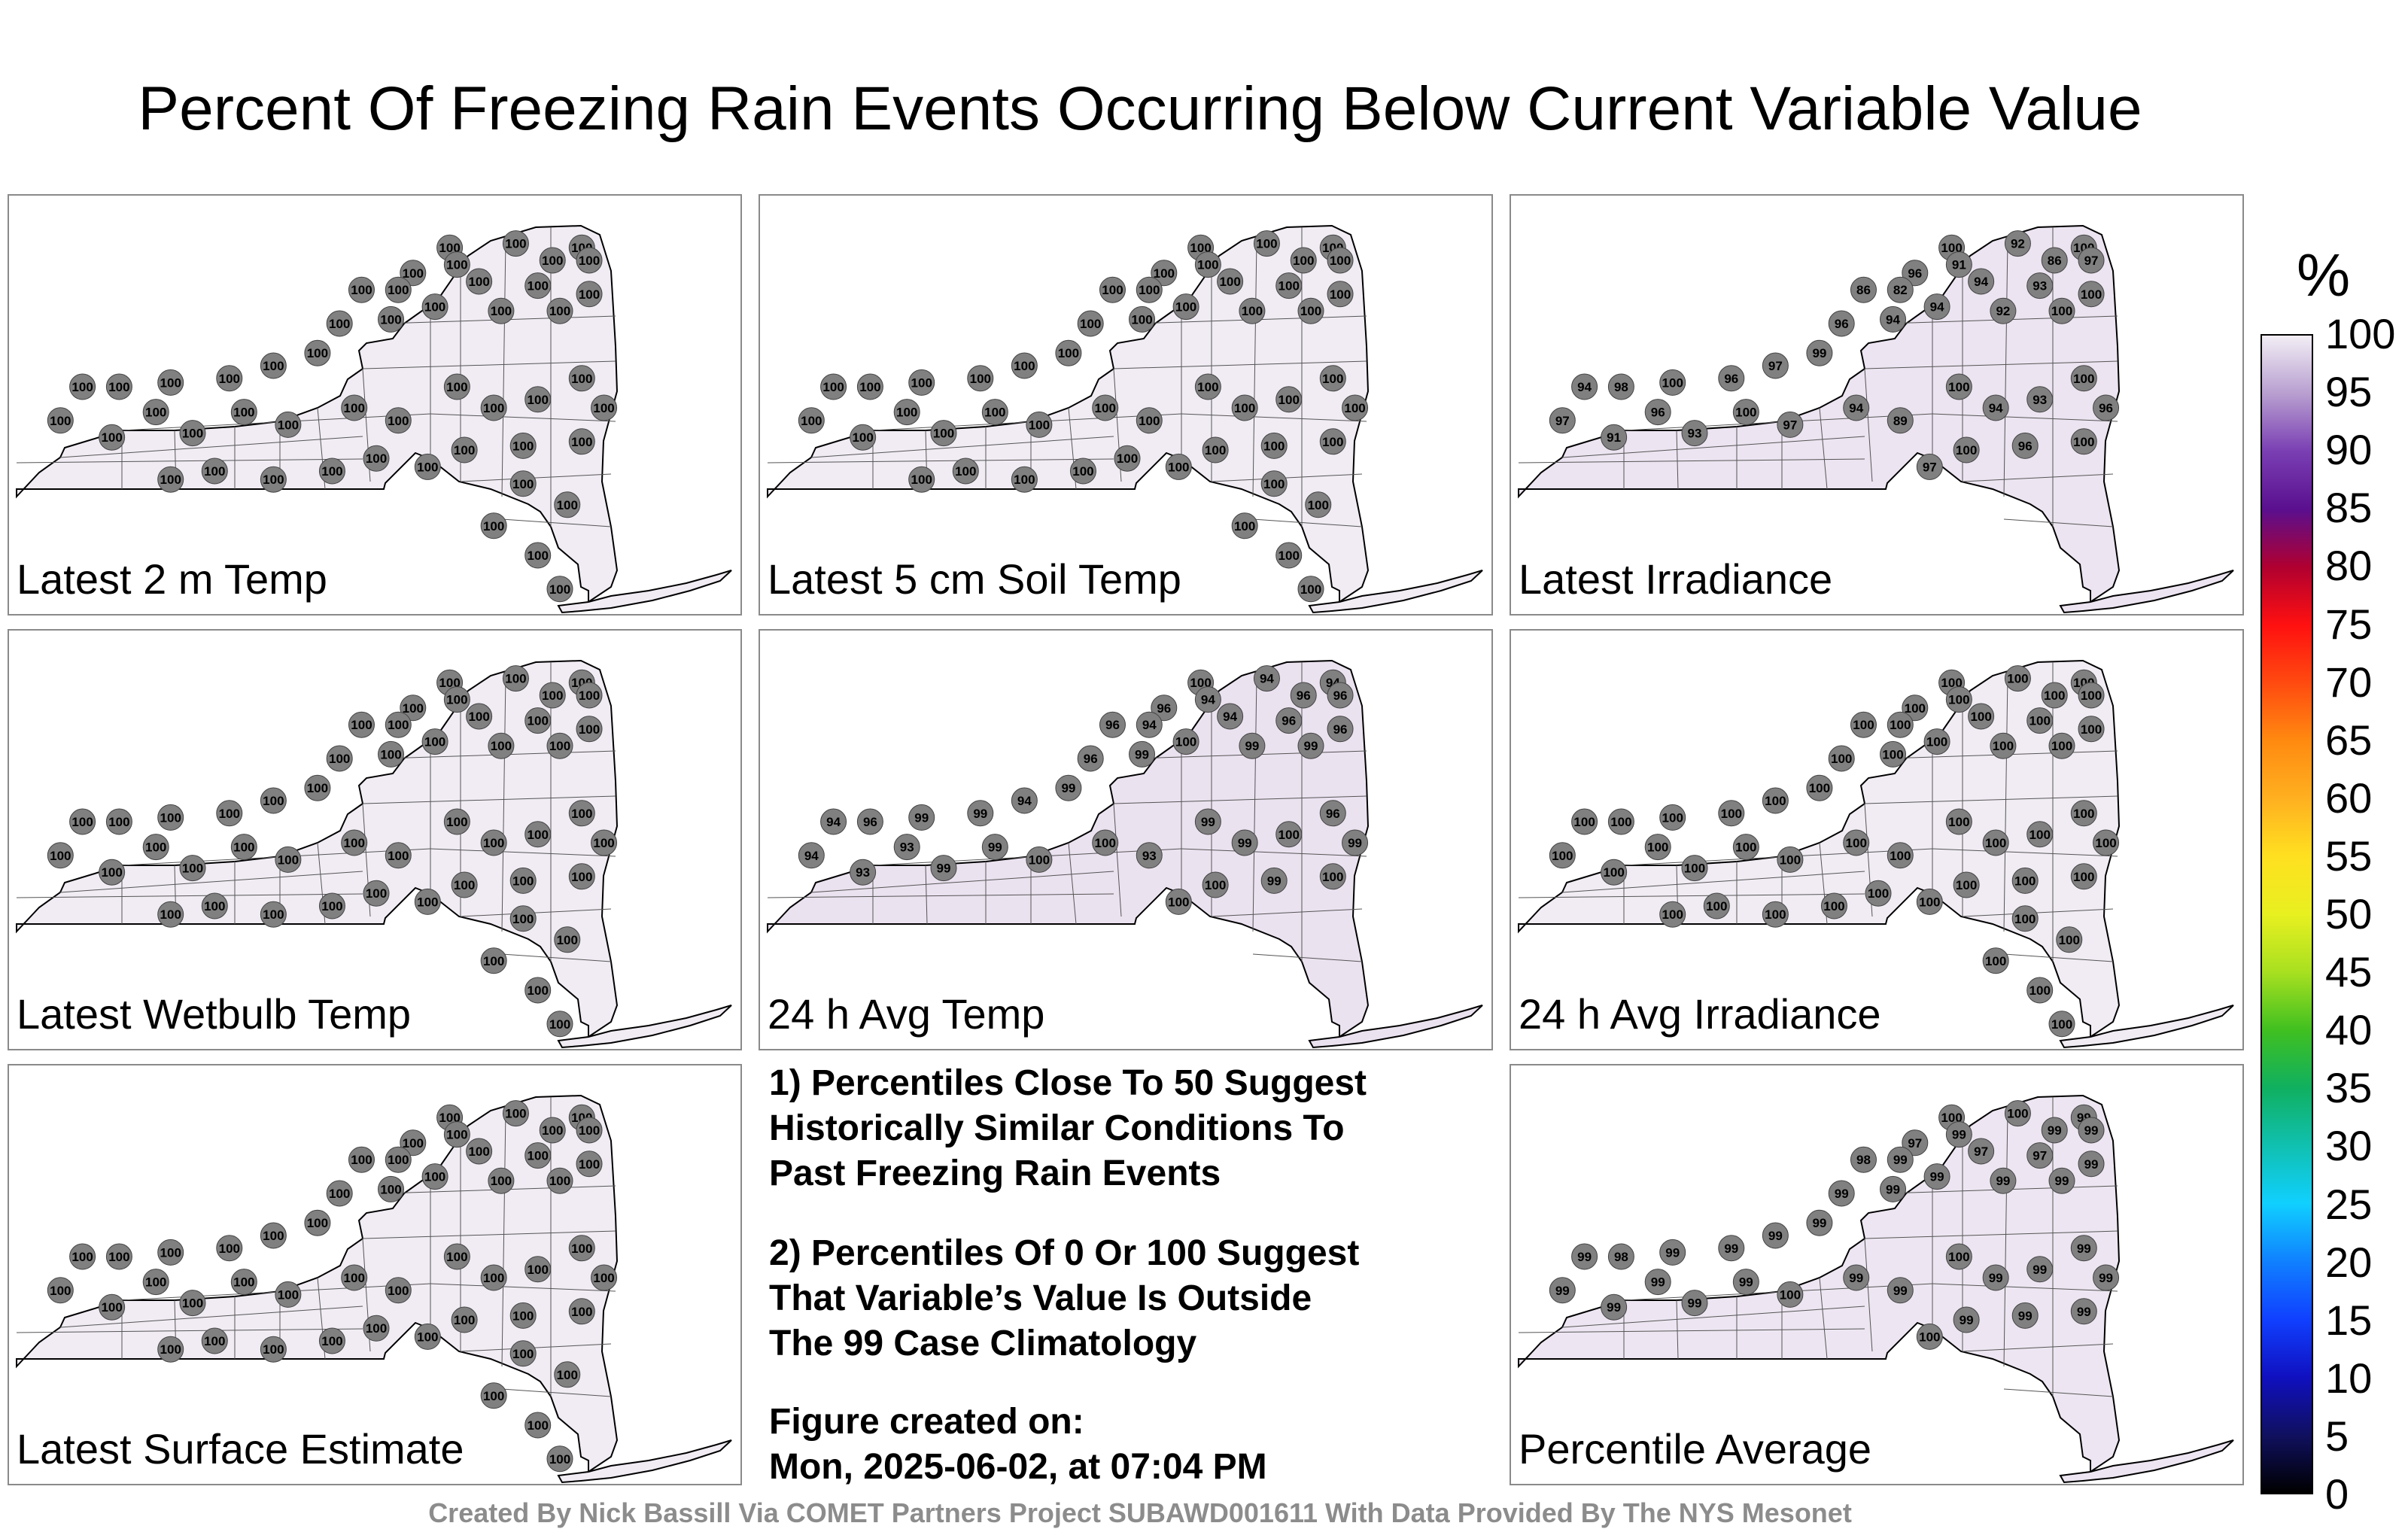 Image resolution: width=2408 pixels, height=1535 pixels. Describe the element at coordinates (1900, 421) in the screenshot. I see `station-value: 89` at that location.